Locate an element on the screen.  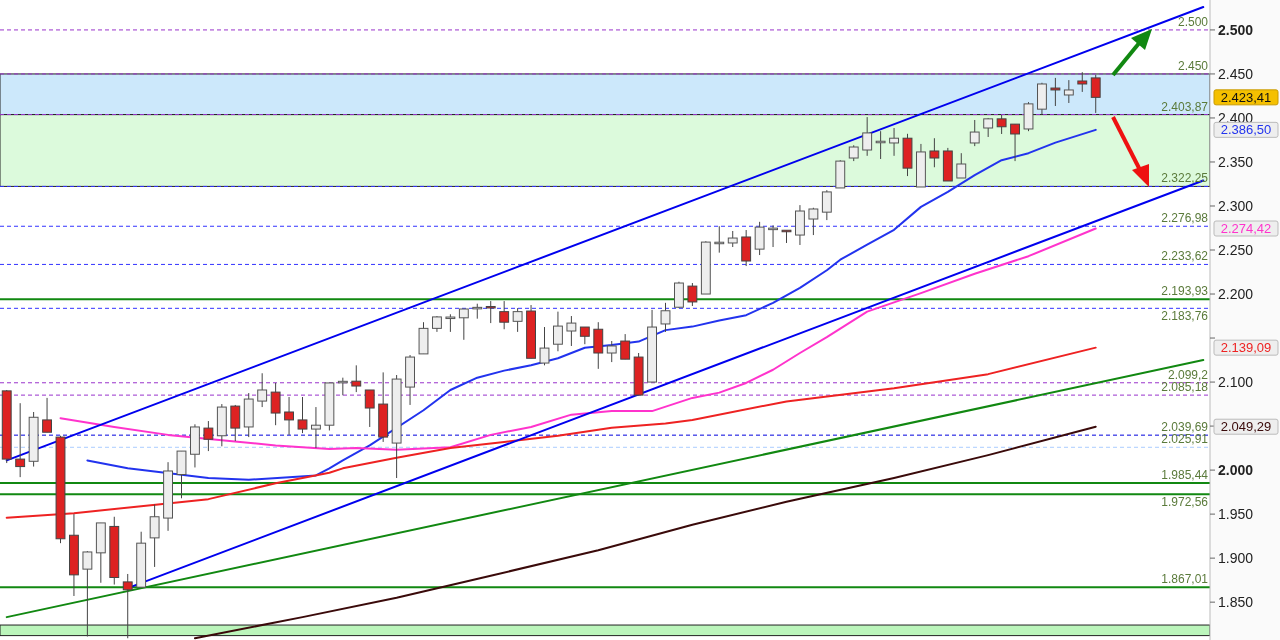
y-tick-label: 2.250 is located at coordinates (1236, 250).